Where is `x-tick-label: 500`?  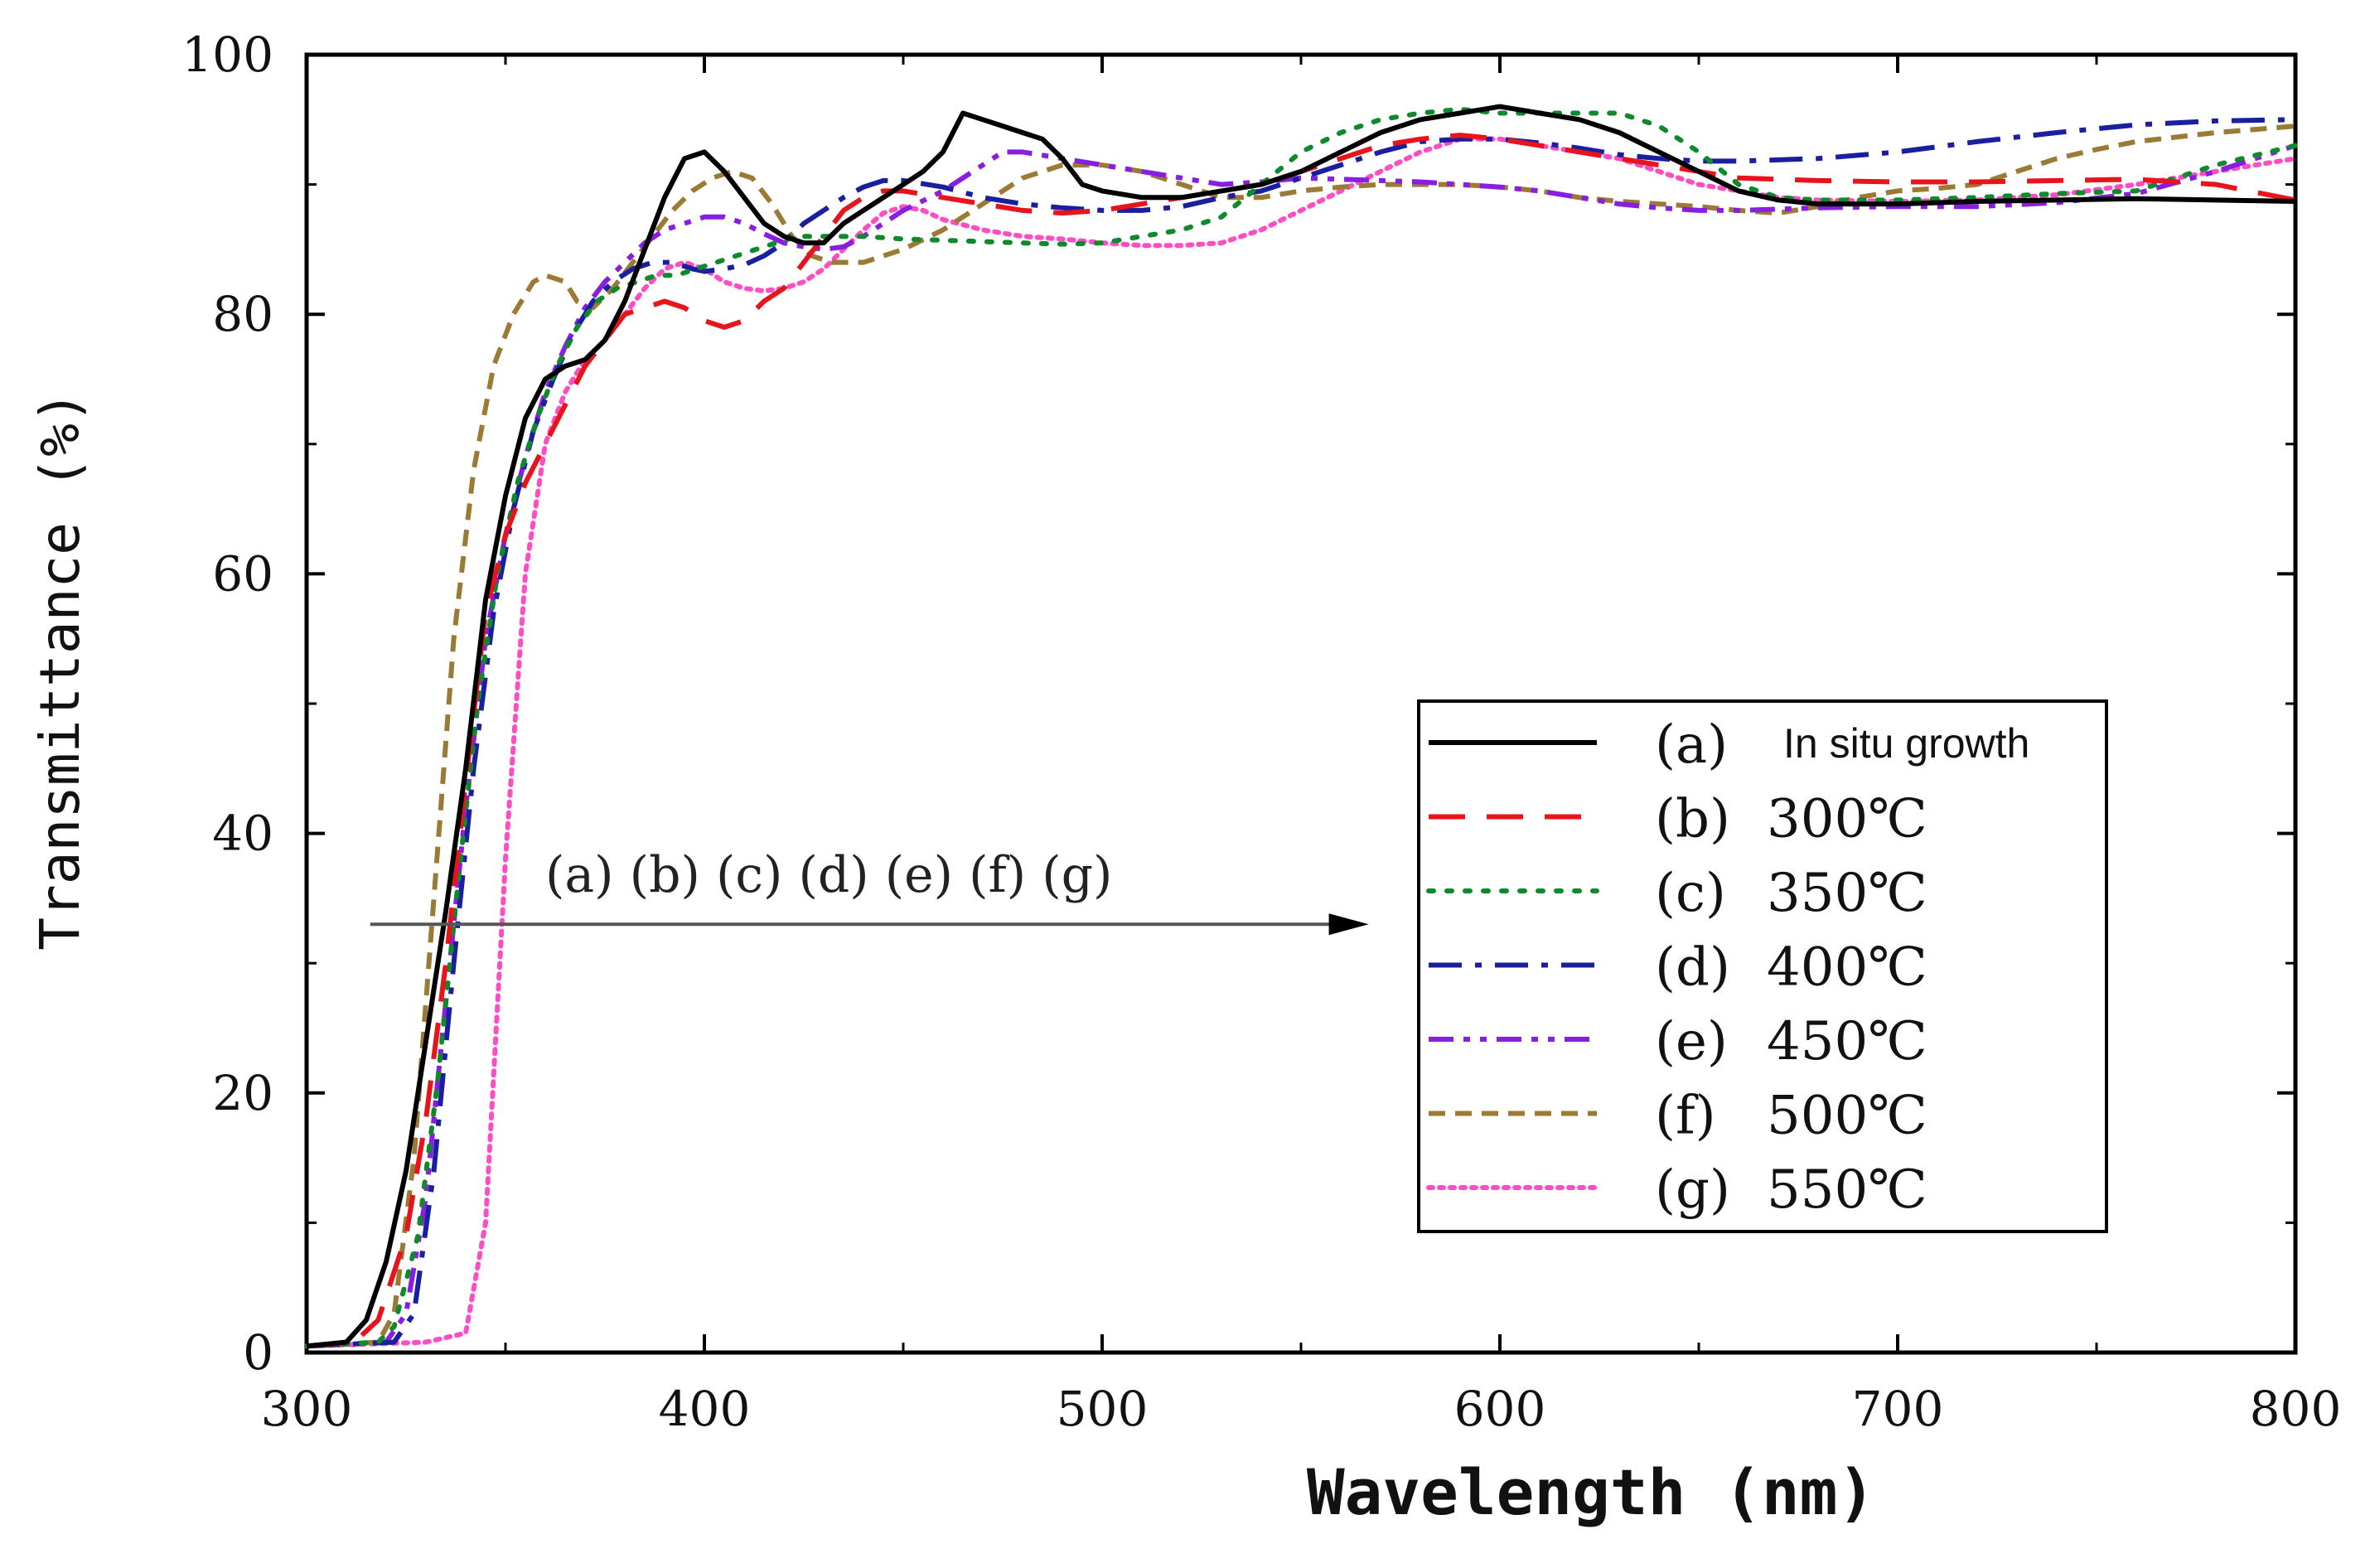
x-tick-label: 500 is located at coordinates (1103, 1409).